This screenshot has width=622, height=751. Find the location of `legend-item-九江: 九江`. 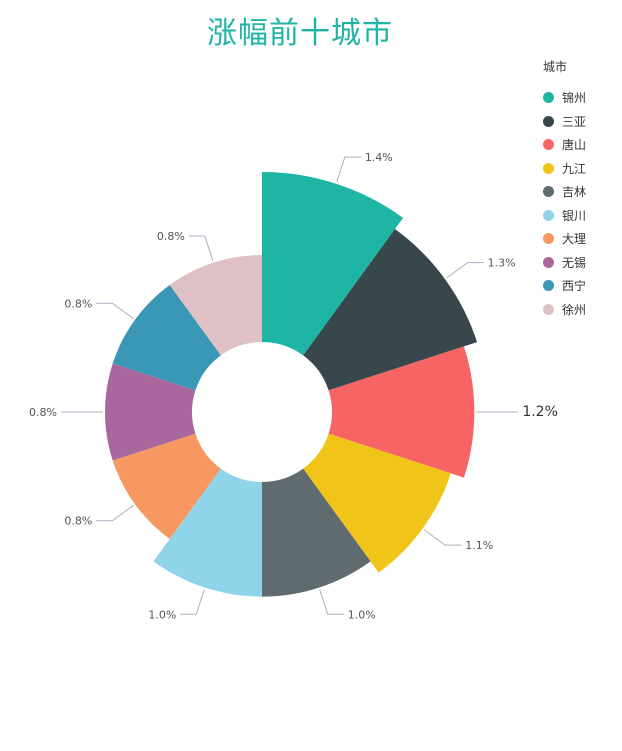

legend-item-九江: 九江 is located at coordinates (580, 169).